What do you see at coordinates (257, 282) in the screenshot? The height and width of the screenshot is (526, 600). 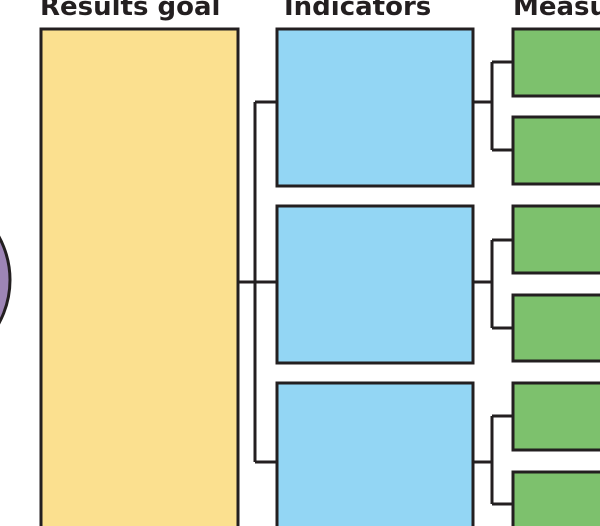 I see `connectors-left` at bounding box center [257, 282].